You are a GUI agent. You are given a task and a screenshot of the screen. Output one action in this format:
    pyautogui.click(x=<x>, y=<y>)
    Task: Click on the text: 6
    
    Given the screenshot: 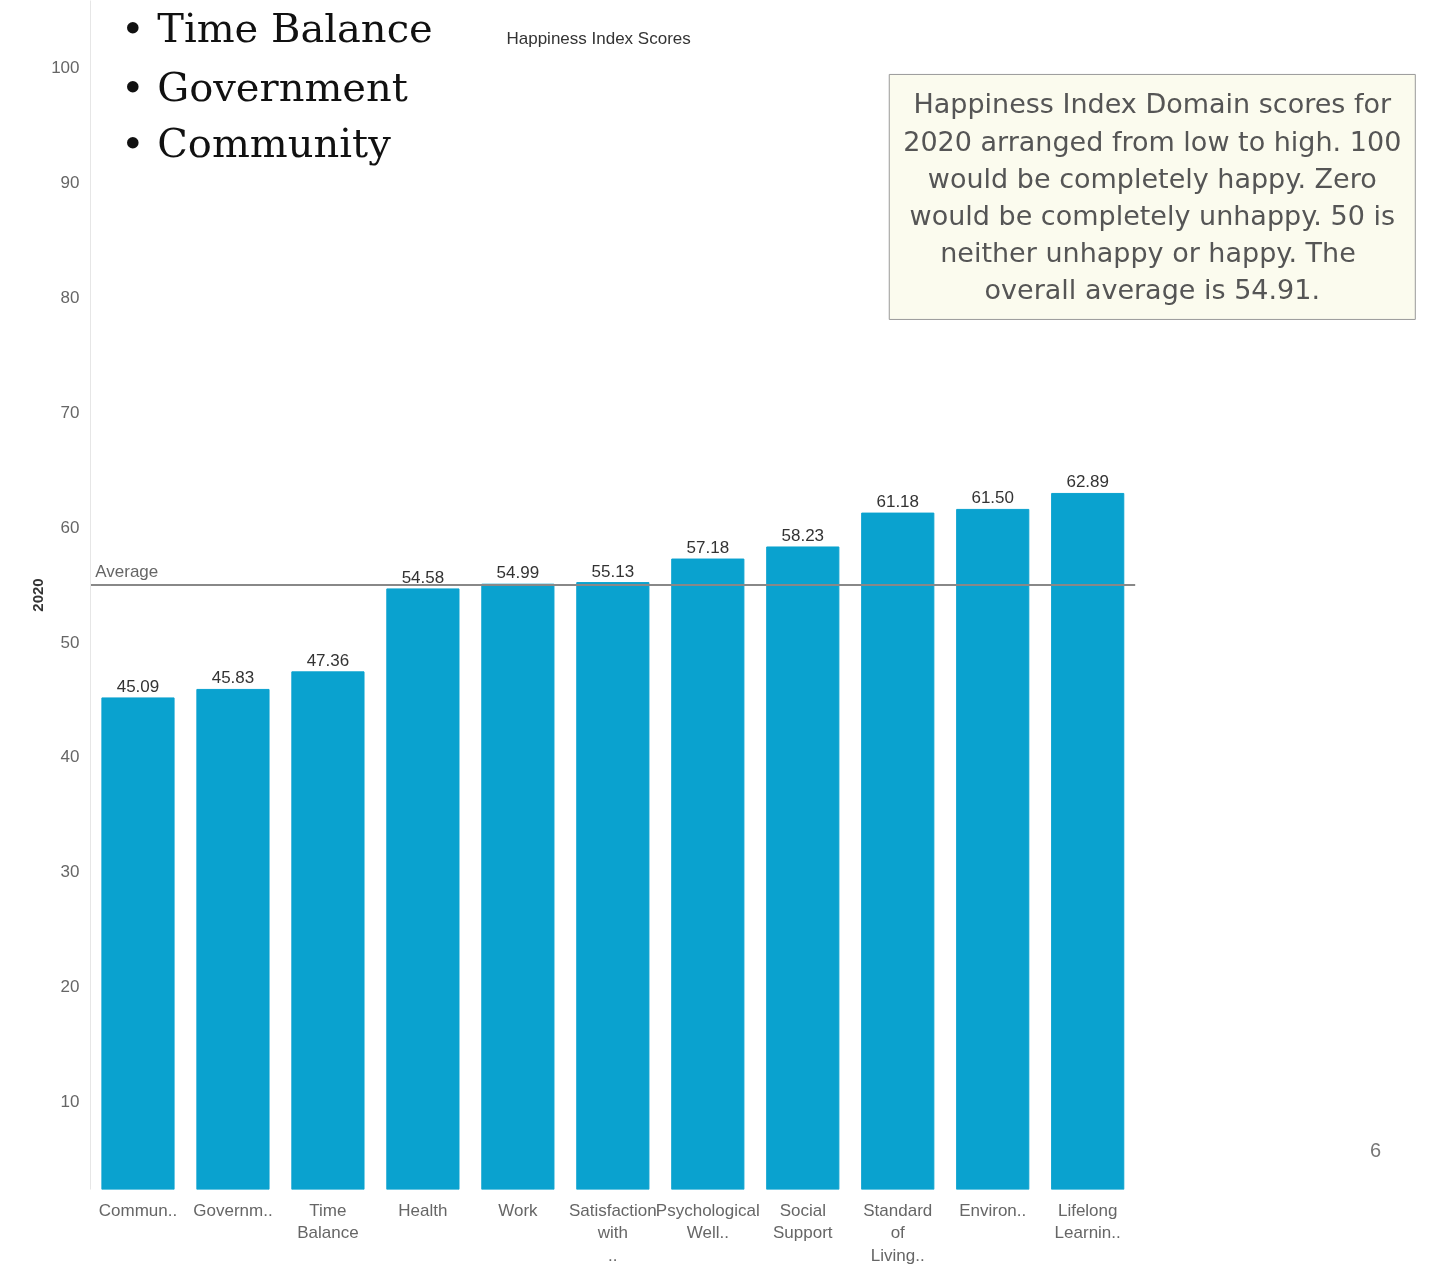 What is the action you would take?
    pyautogui.click(x=1375, y=1150)
    